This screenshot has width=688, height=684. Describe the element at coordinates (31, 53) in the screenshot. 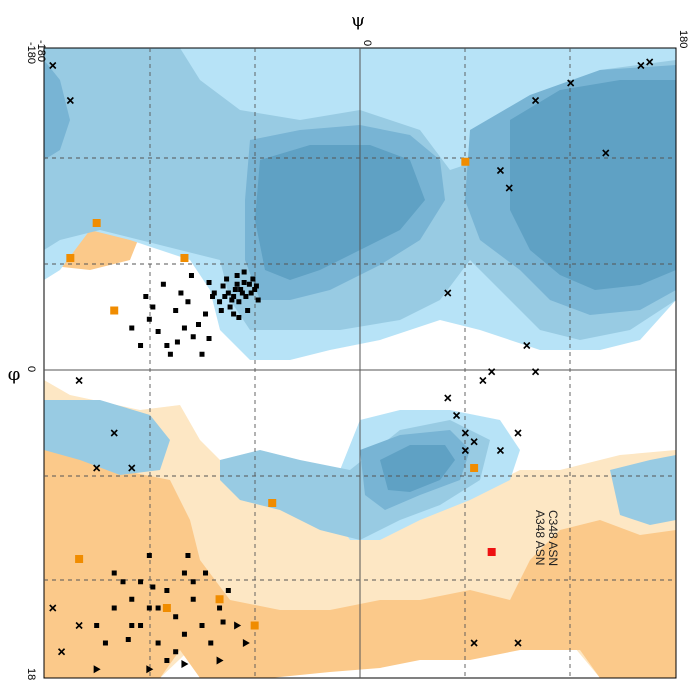

I see `y-tick-label-1: -180` at that location.